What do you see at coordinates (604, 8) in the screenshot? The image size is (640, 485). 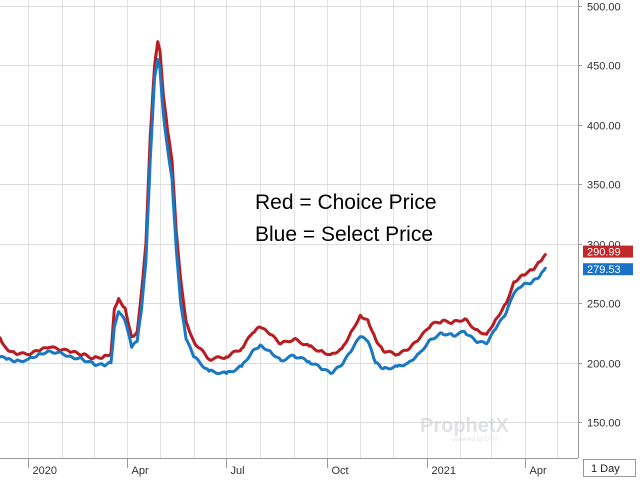 I see `y-tick-label: 500.00` at bounding box center [604, 8].